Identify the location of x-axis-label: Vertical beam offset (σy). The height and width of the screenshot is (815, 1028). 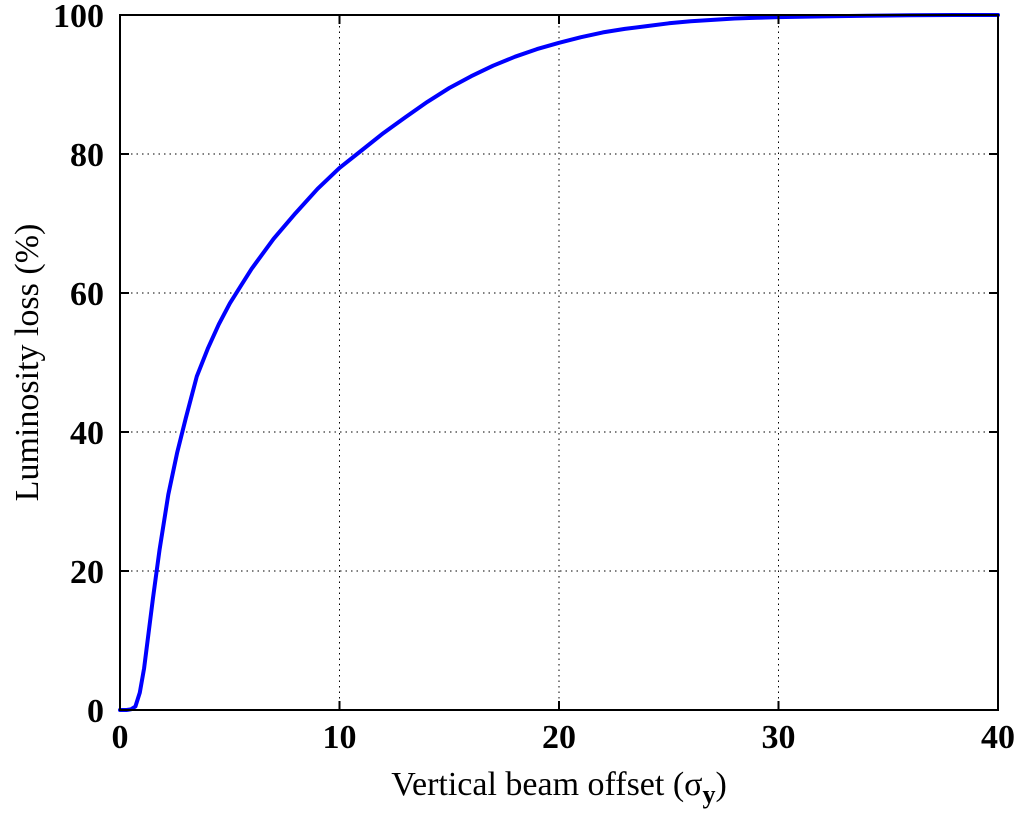
(559, 787).